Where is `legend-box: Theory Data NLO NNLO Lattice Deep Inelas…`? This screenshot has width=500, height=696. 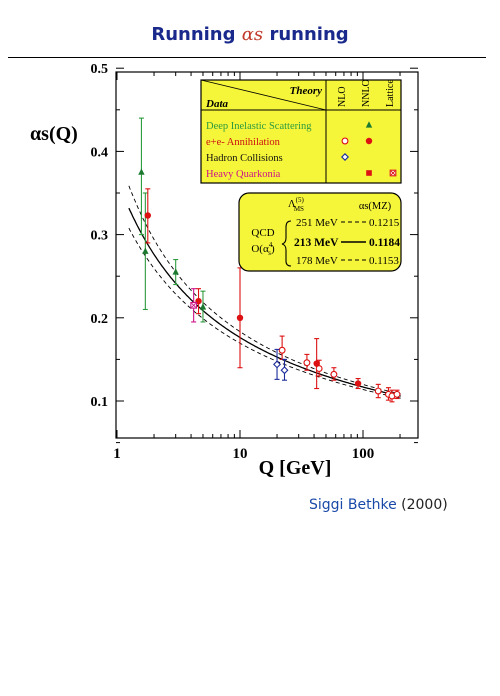 legend-box: Theory Data NLO NNLO Lattice Deep Inelas… is located at coordinates (301, 131).